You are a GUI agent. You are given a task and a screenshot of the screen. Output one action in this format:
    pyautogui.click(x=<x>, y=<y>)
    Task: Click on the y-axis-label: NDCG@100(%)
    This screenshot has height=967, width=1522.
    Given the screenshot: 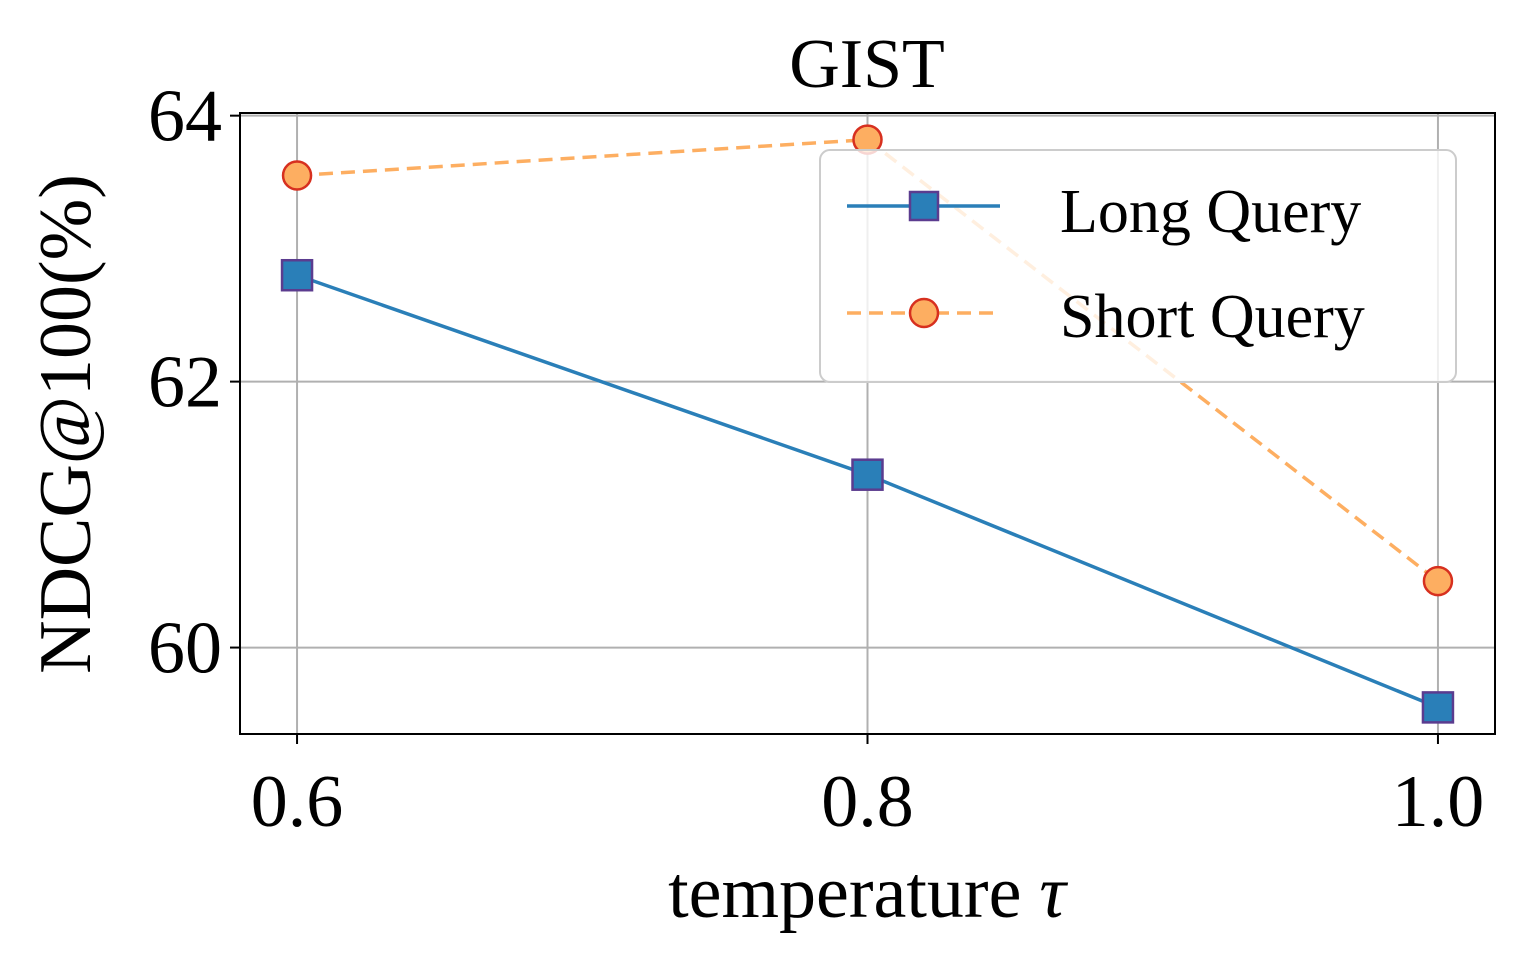 What is the action you would take?
    pyautogui.click(x=66, y=424)
    